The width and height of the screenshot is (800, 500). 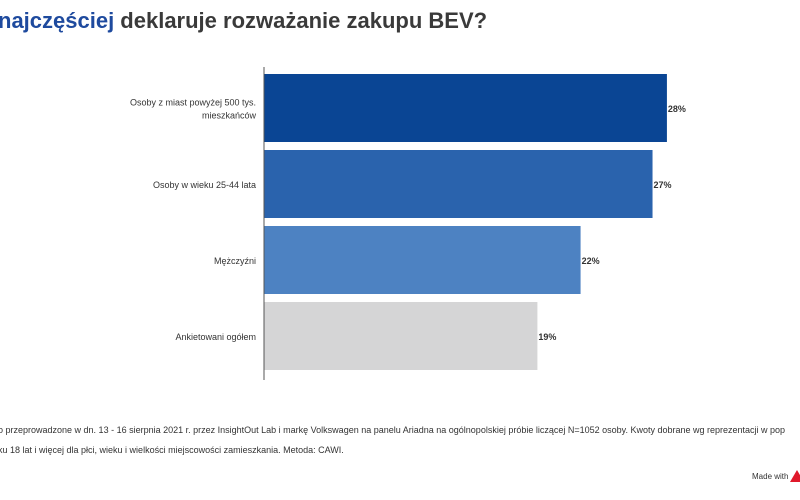 I want to click on category-label-line: Osoby w wieku 25-44 lata, so click(x=204, y=185).